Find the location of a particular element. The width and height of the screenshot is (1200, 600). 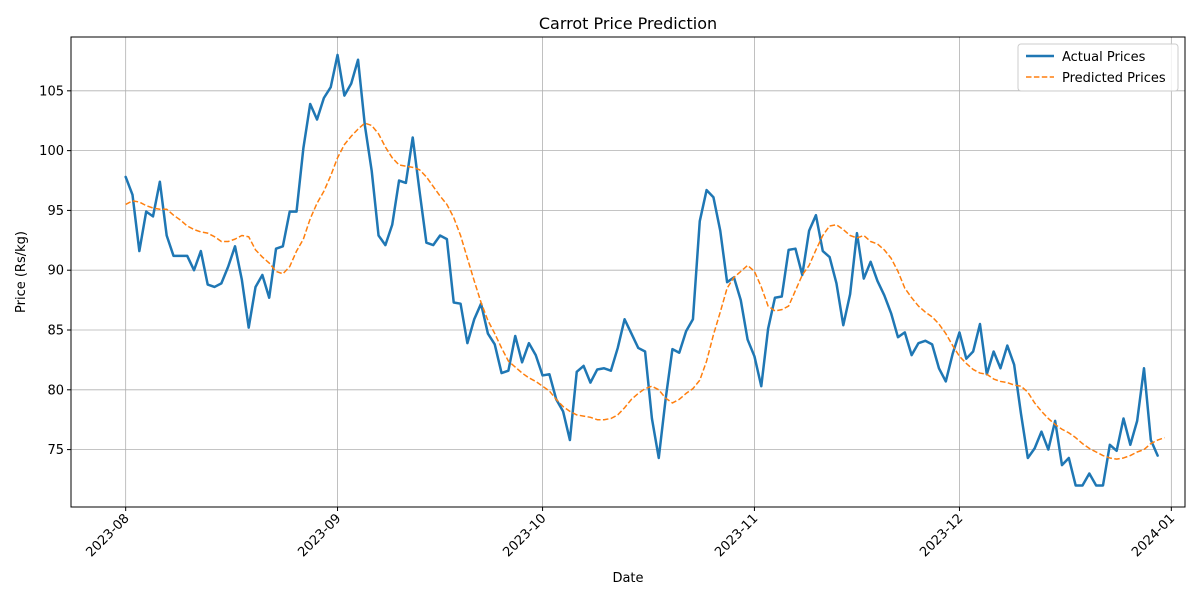

y-axis: 75 80 85 90 95 100 105 is located at coordinates (55, 271).